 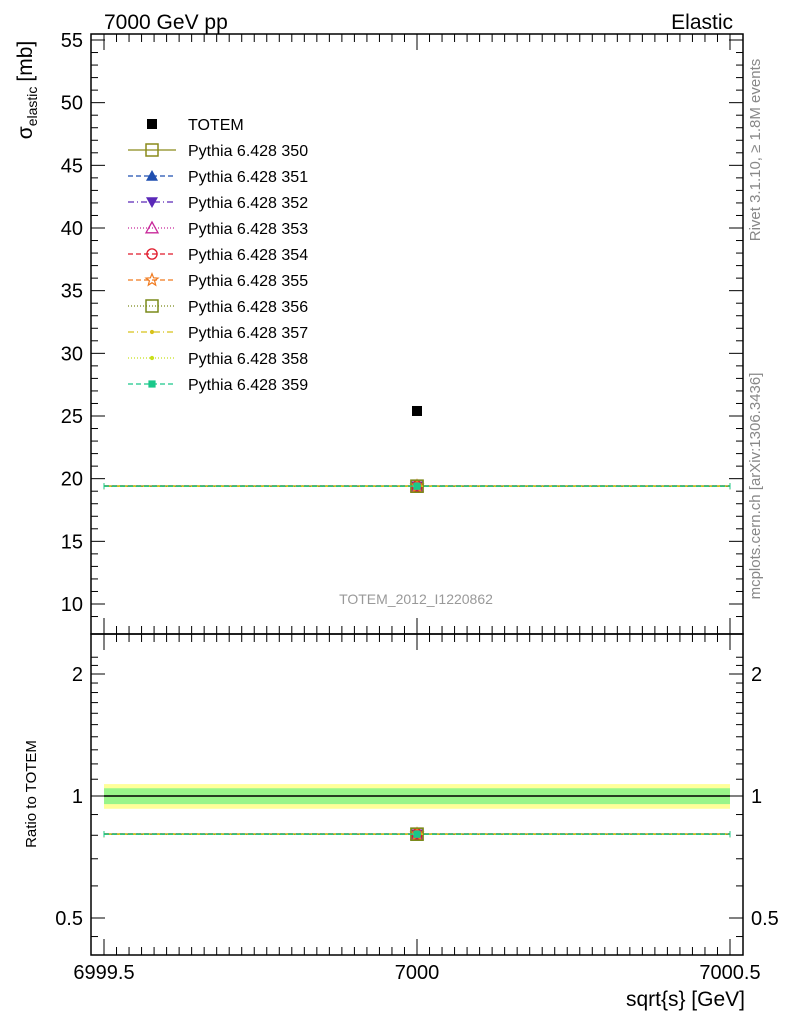 I want to click on analysis-tag: TOTEM_2012_I1220862, so click(x=416, y=599).